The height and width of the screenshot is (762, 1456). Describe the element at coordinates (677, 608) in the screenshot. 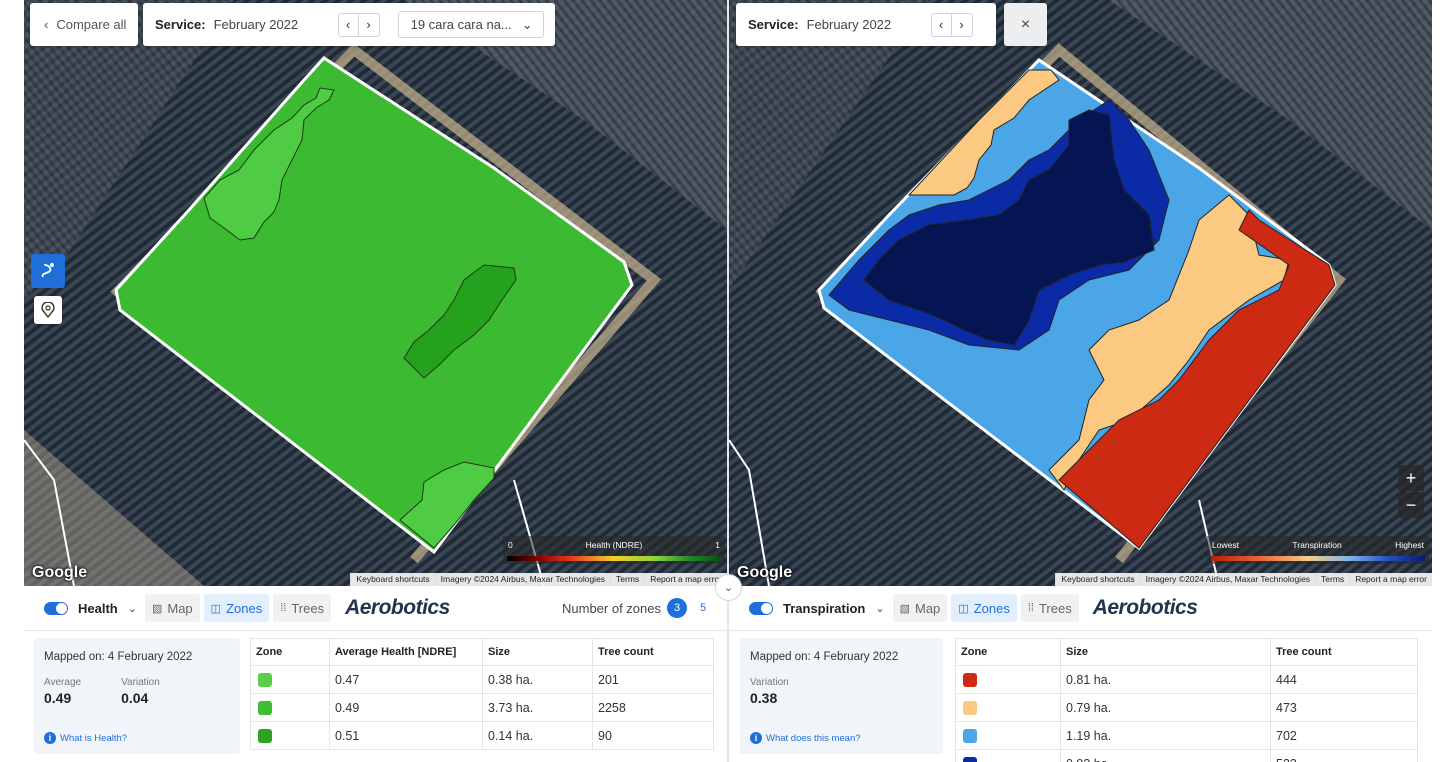

I see `zones-option-3: 3` at that location.